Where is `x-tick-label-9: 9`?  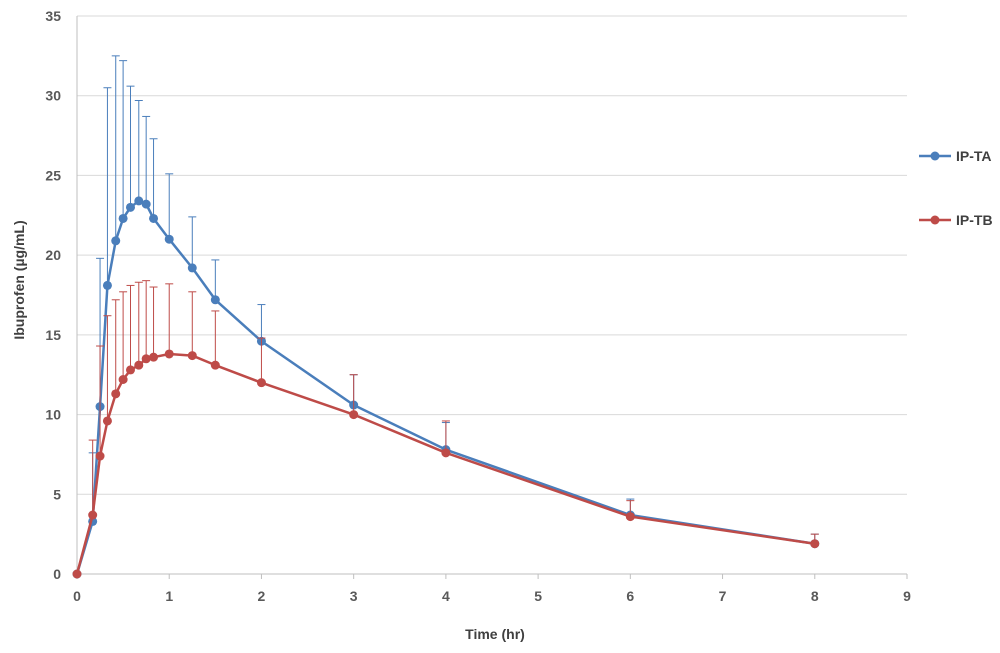
x-tick-label-9: 9 is located at coordinates (907, 596).